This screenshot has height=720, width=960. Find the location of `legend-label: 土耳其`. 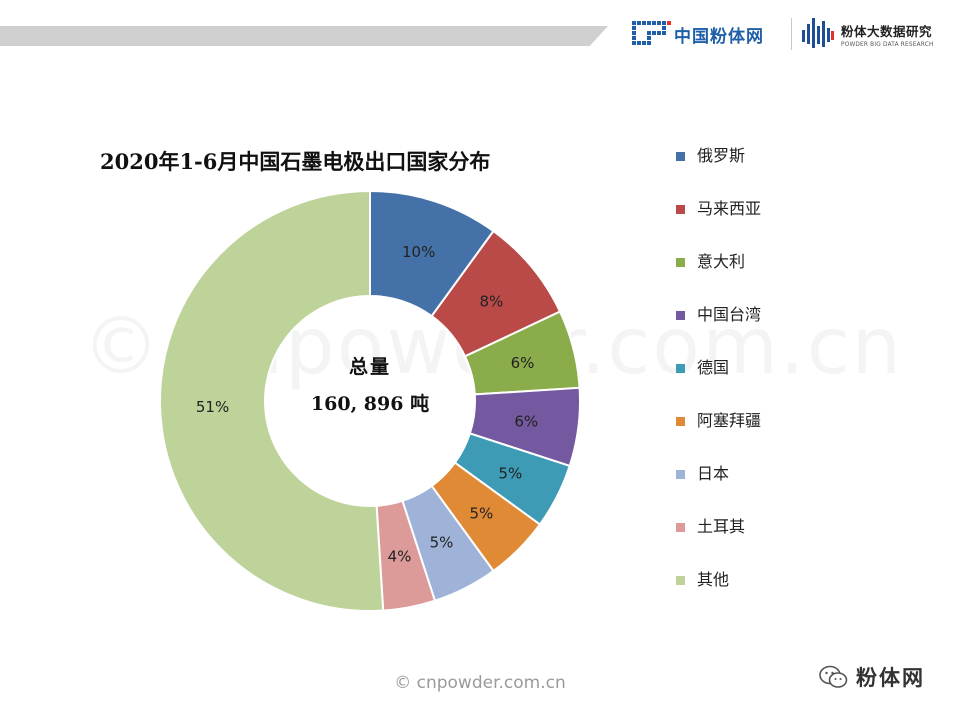

legend-label: 土耳其 is located at coordinates (721, 526).